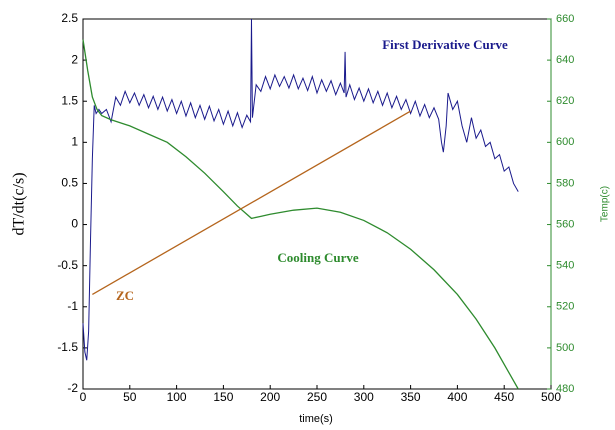  What do you see at coordinates (223, 397) in the screenshot?
I see `x-tick-label: 150` at bounding box center [223, 397].